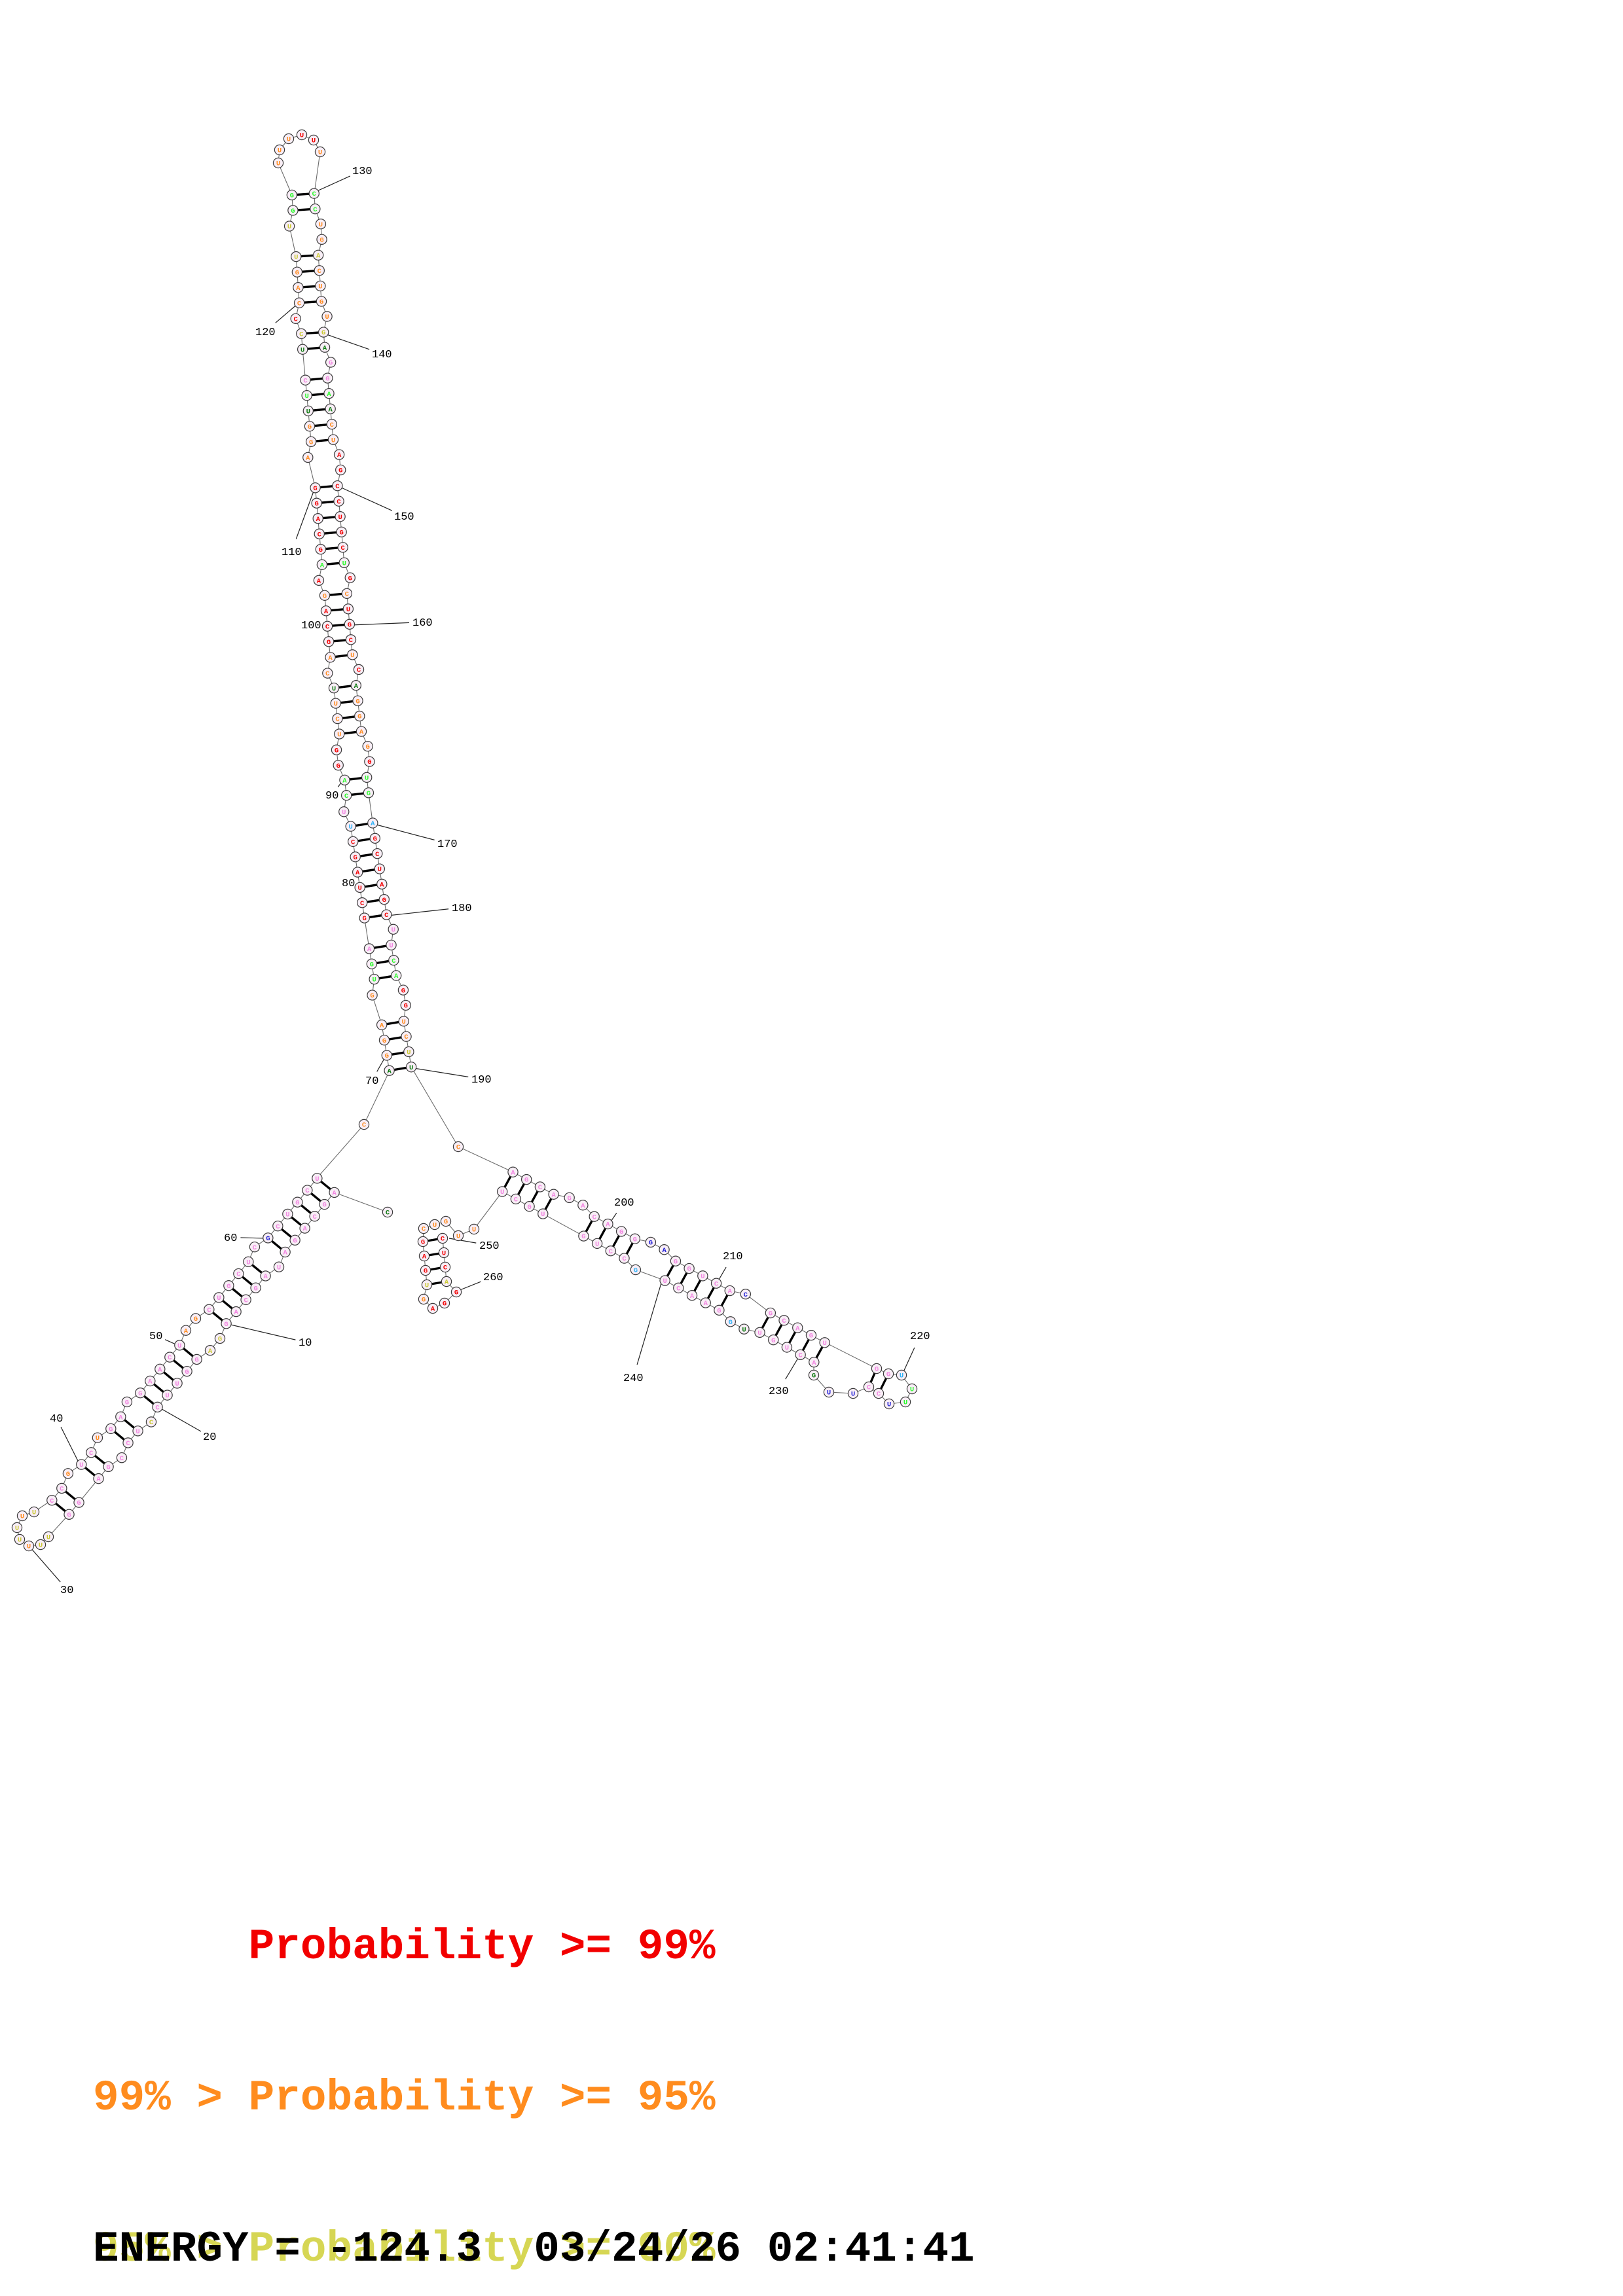 The width and height of the screenshot is (1623, 2296). I want to click on legend-line-3: 95% > Probability >= 90%, so click(404, 2249).